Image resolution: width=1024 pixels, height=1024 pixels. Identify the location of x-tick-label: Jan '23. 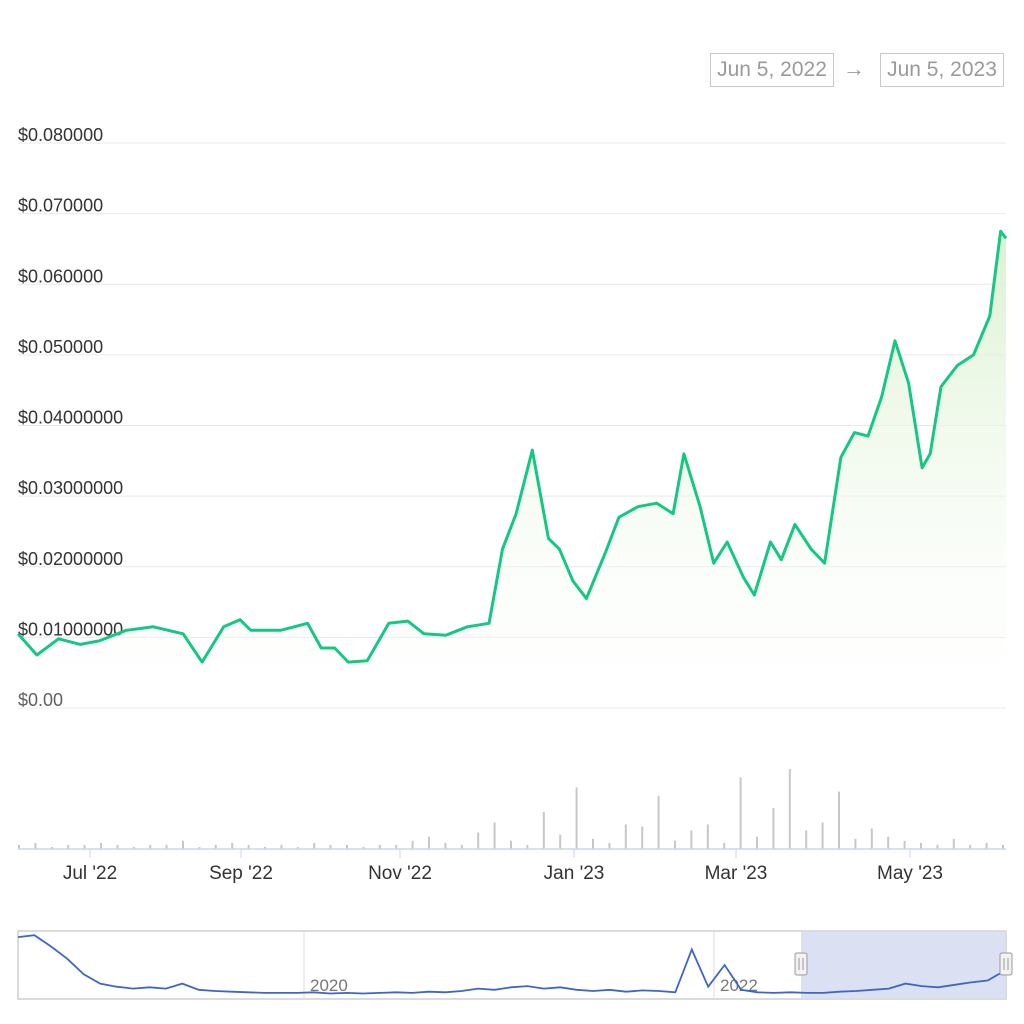
(574, 873).